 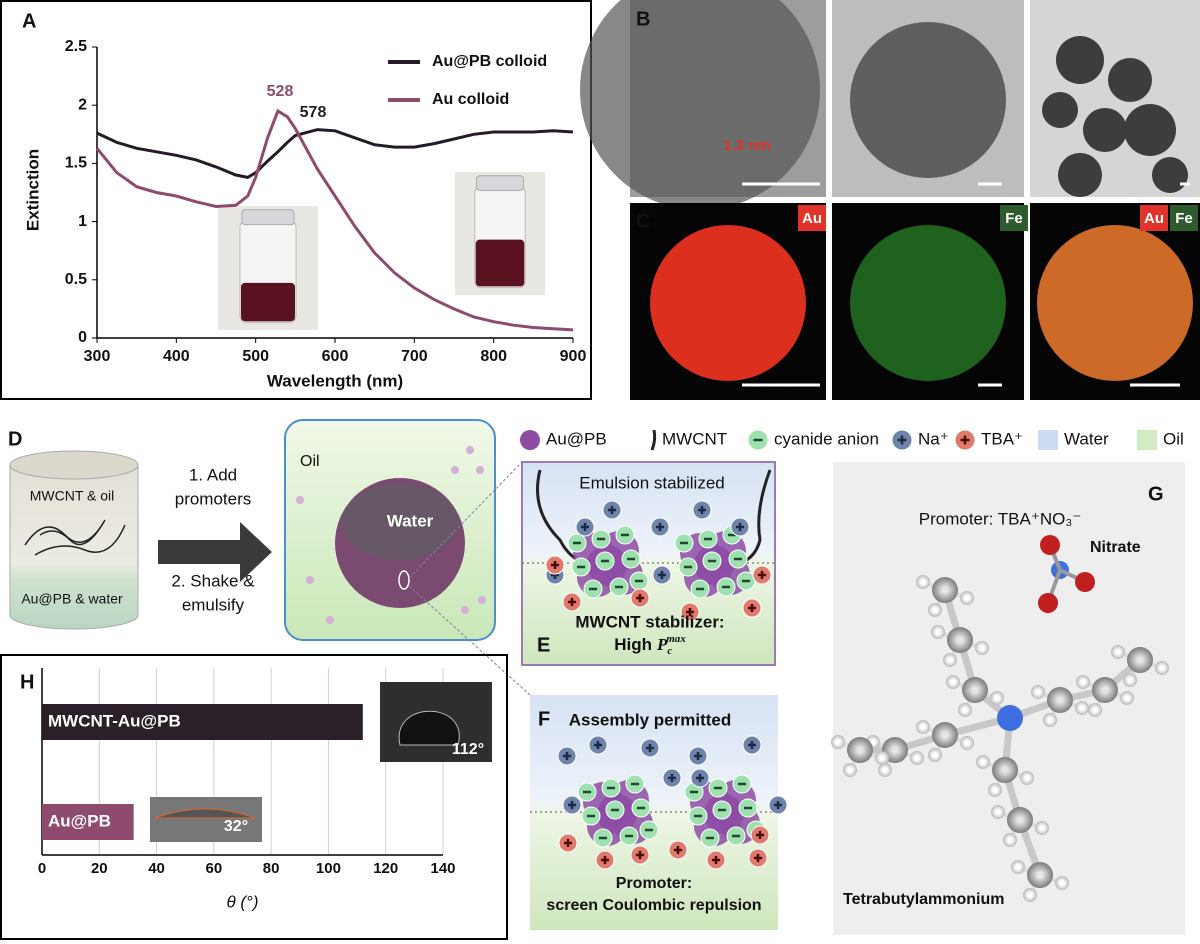 What do you see at coordinates (826, 438) in the screenshot?
I see `legend-label: cyanide anion` at bounding box center [826, 438].